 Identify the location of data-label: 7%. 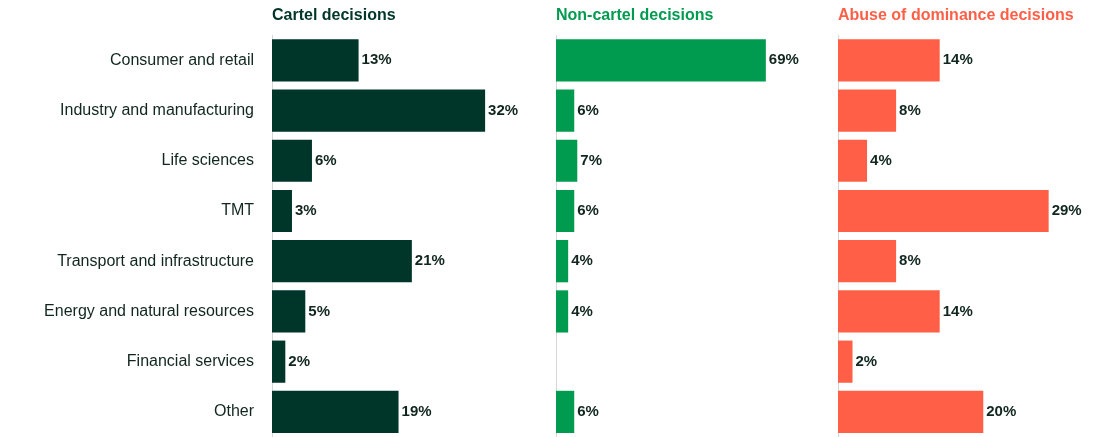
(591, 159).